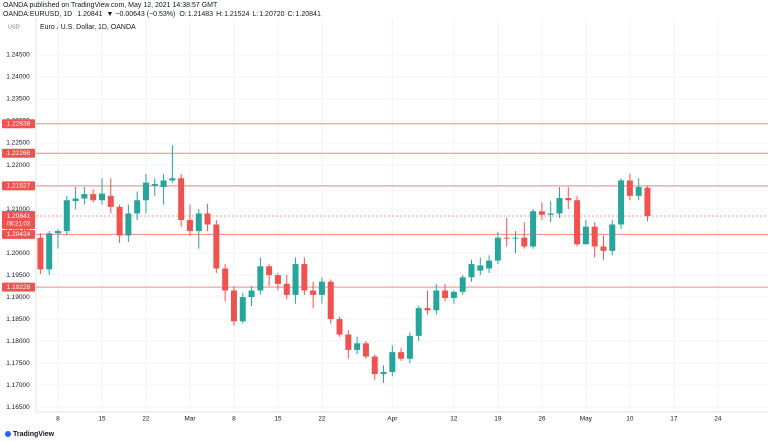 The height and width of the screenshot is (442, 768). I want to click on y-tick-label: 1.19000, so click(18, 297).